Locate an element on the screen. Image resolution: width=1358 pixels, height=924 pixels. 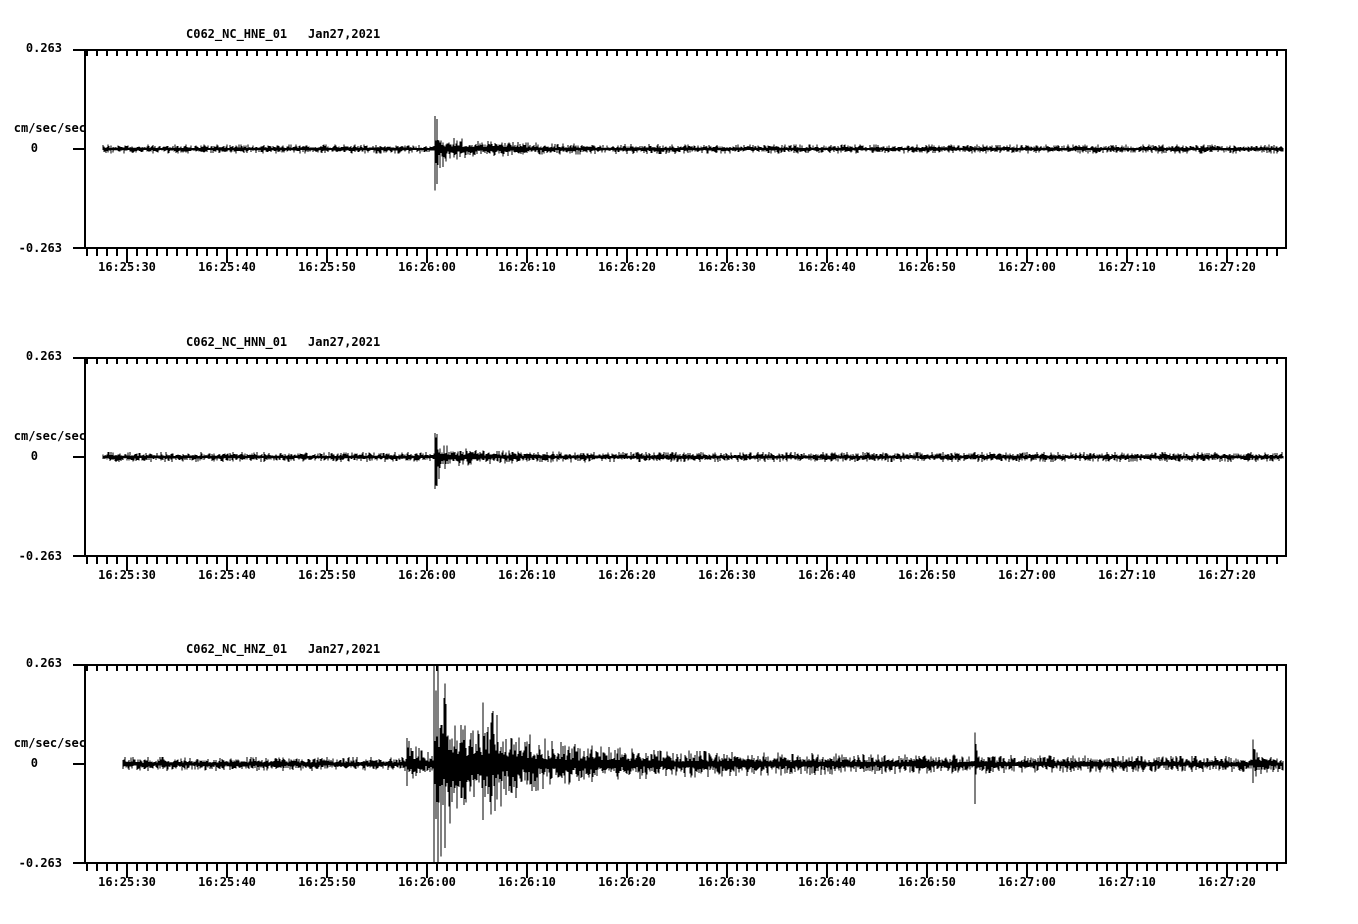
panel-title-station: C062_NC_HNZ_01 is located at coordinates (237, 649).